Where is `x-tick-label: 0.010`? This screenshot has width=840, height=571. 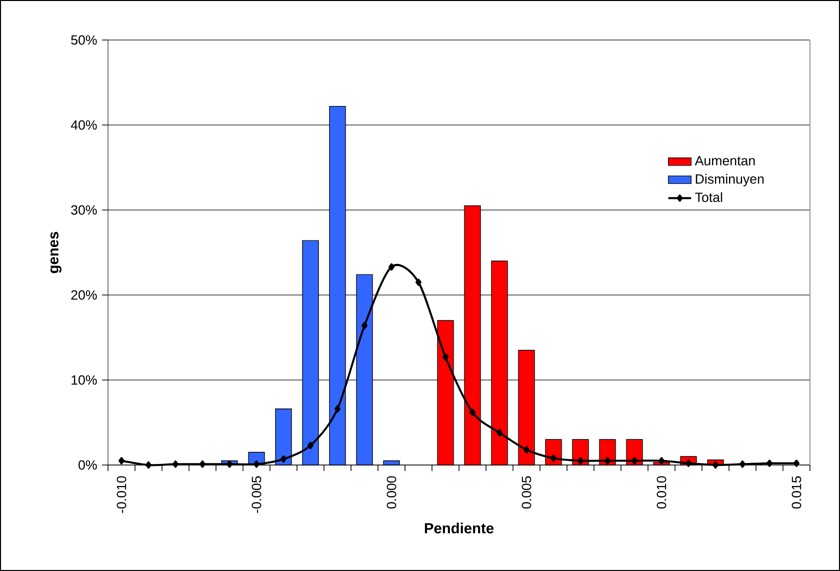 x-tick-label: 0.010 is located at coordinates (661, 492).